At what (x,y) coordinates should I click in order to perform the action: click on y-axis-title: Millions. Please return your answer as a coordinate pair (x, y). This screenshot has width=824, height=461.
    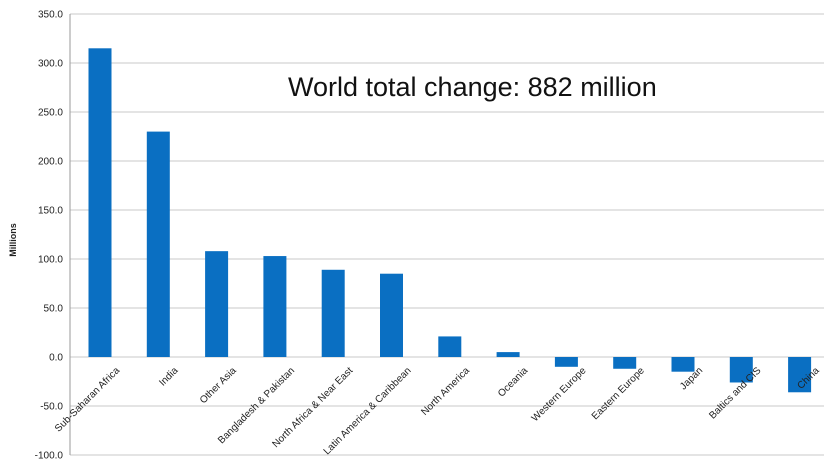
    Looking at the image, I should click on (13, 240).